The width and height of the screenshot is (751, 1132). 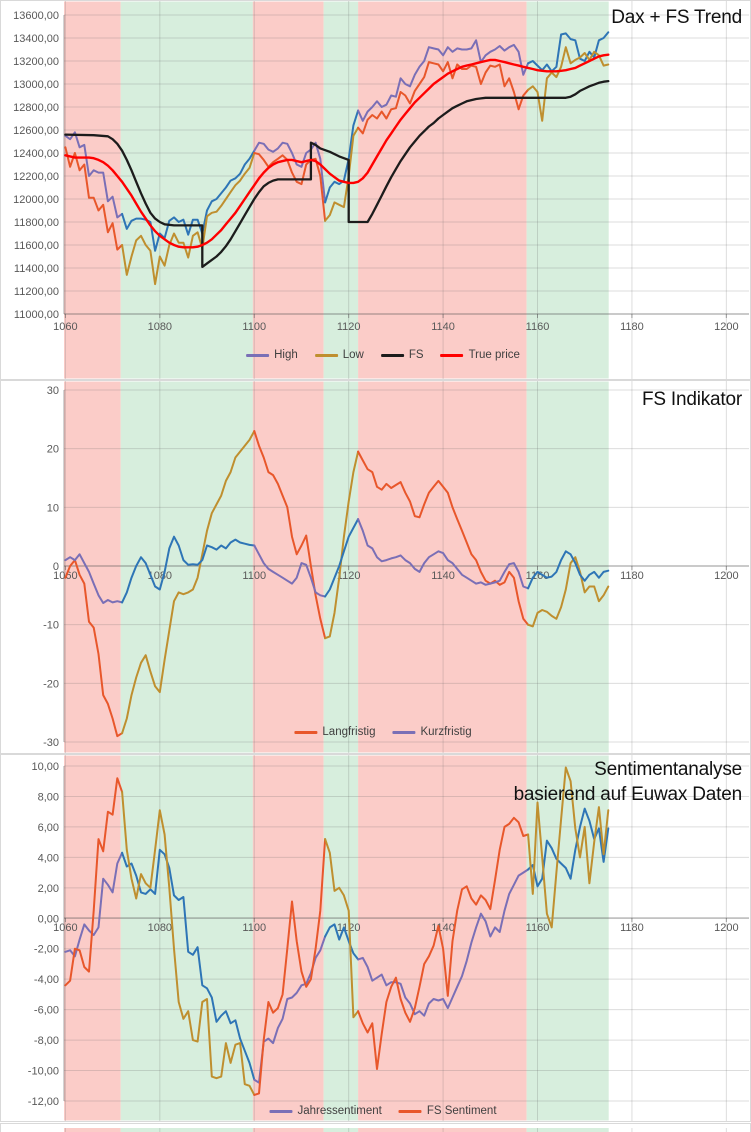 I want to click on y-axis-tick-label: 6,00, so click(x=48, y=828).